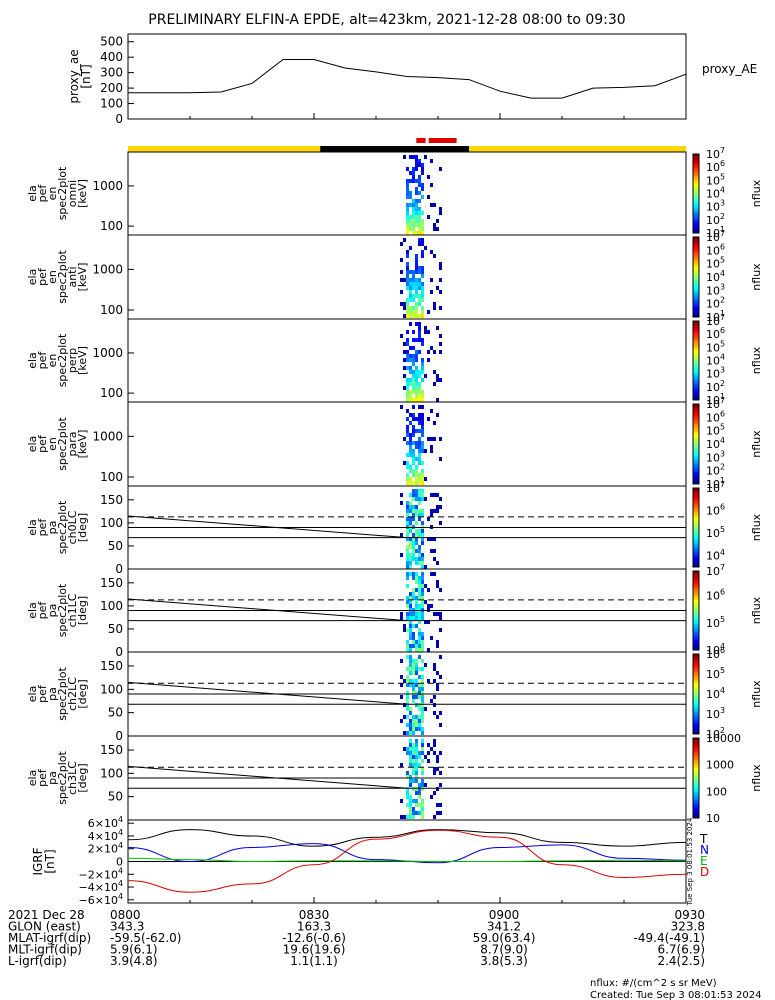  What do you see at coordinates (52, 778) in the screenshot?
I see `panel-ylabel: pa` at bounding box center [52, 778].